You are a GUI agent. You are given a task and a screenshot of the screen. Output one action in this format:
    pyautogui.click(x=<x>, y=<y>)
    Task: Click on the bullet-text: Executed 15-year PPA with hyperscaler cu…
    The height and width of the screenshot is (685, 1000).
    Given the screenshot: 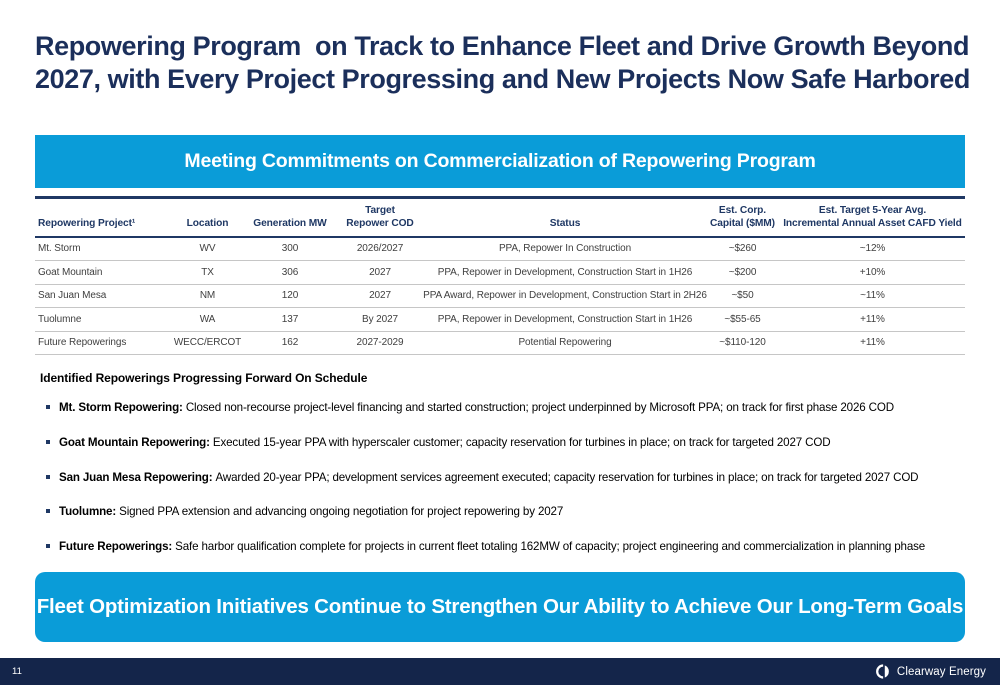 What is the action you would take?
    pyautogui.click(x=521, y=442)
    